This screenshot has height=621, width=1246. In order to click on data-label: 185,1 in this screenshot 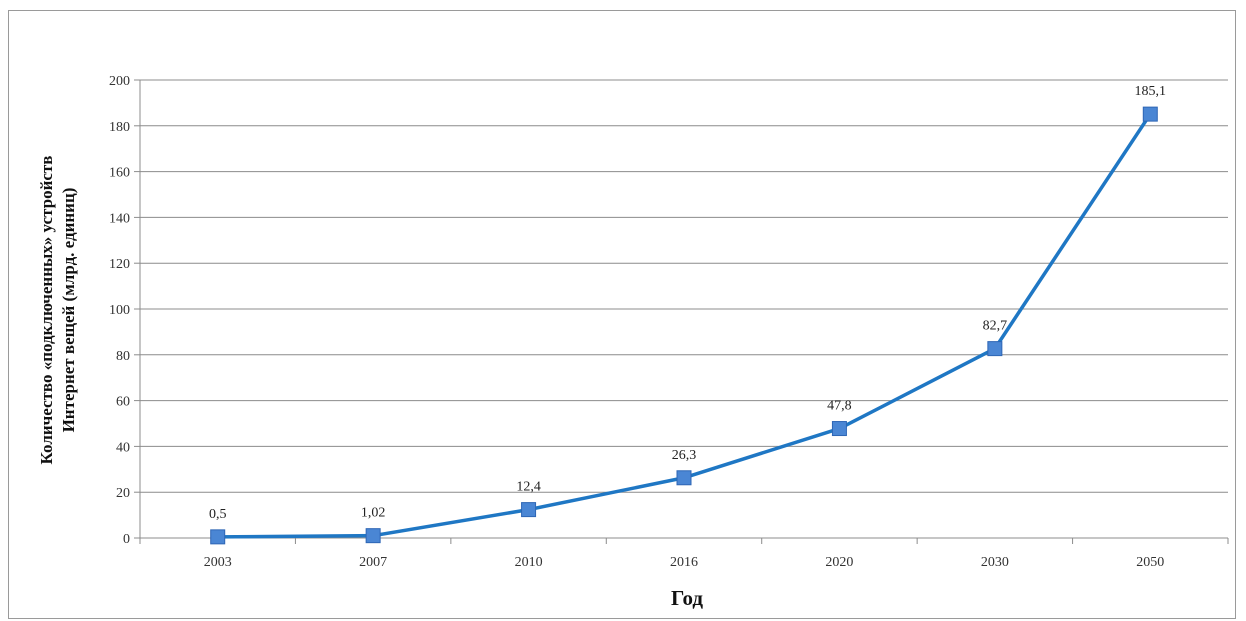, I will do `click(1151, 91)`.